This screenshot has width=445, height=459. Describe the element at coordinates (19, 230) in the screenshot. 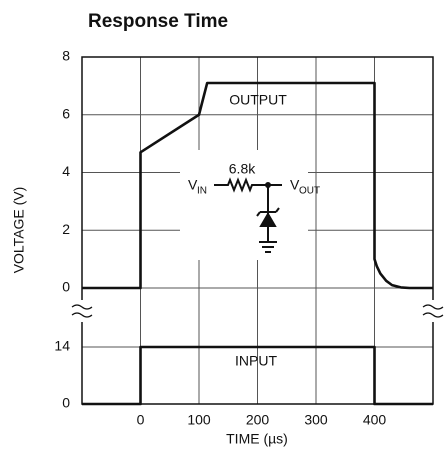

I see `y-axis-label: VOLTAGE (V)` at that location.